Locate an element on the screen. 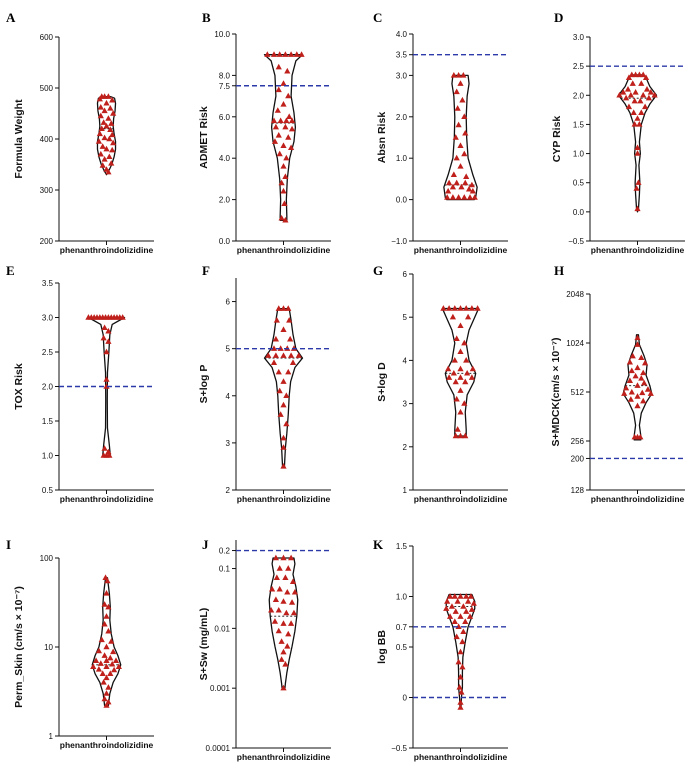 The height and width of the screenshot is (762, 688). y-tick-label: 3.5 is located at coordinates (402, 55).